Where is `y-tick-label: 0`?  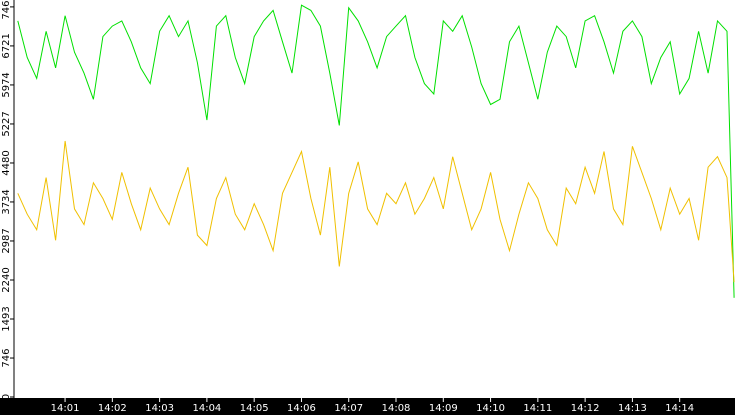 y-tick-label: 0 is located at coordinates (6, 397).